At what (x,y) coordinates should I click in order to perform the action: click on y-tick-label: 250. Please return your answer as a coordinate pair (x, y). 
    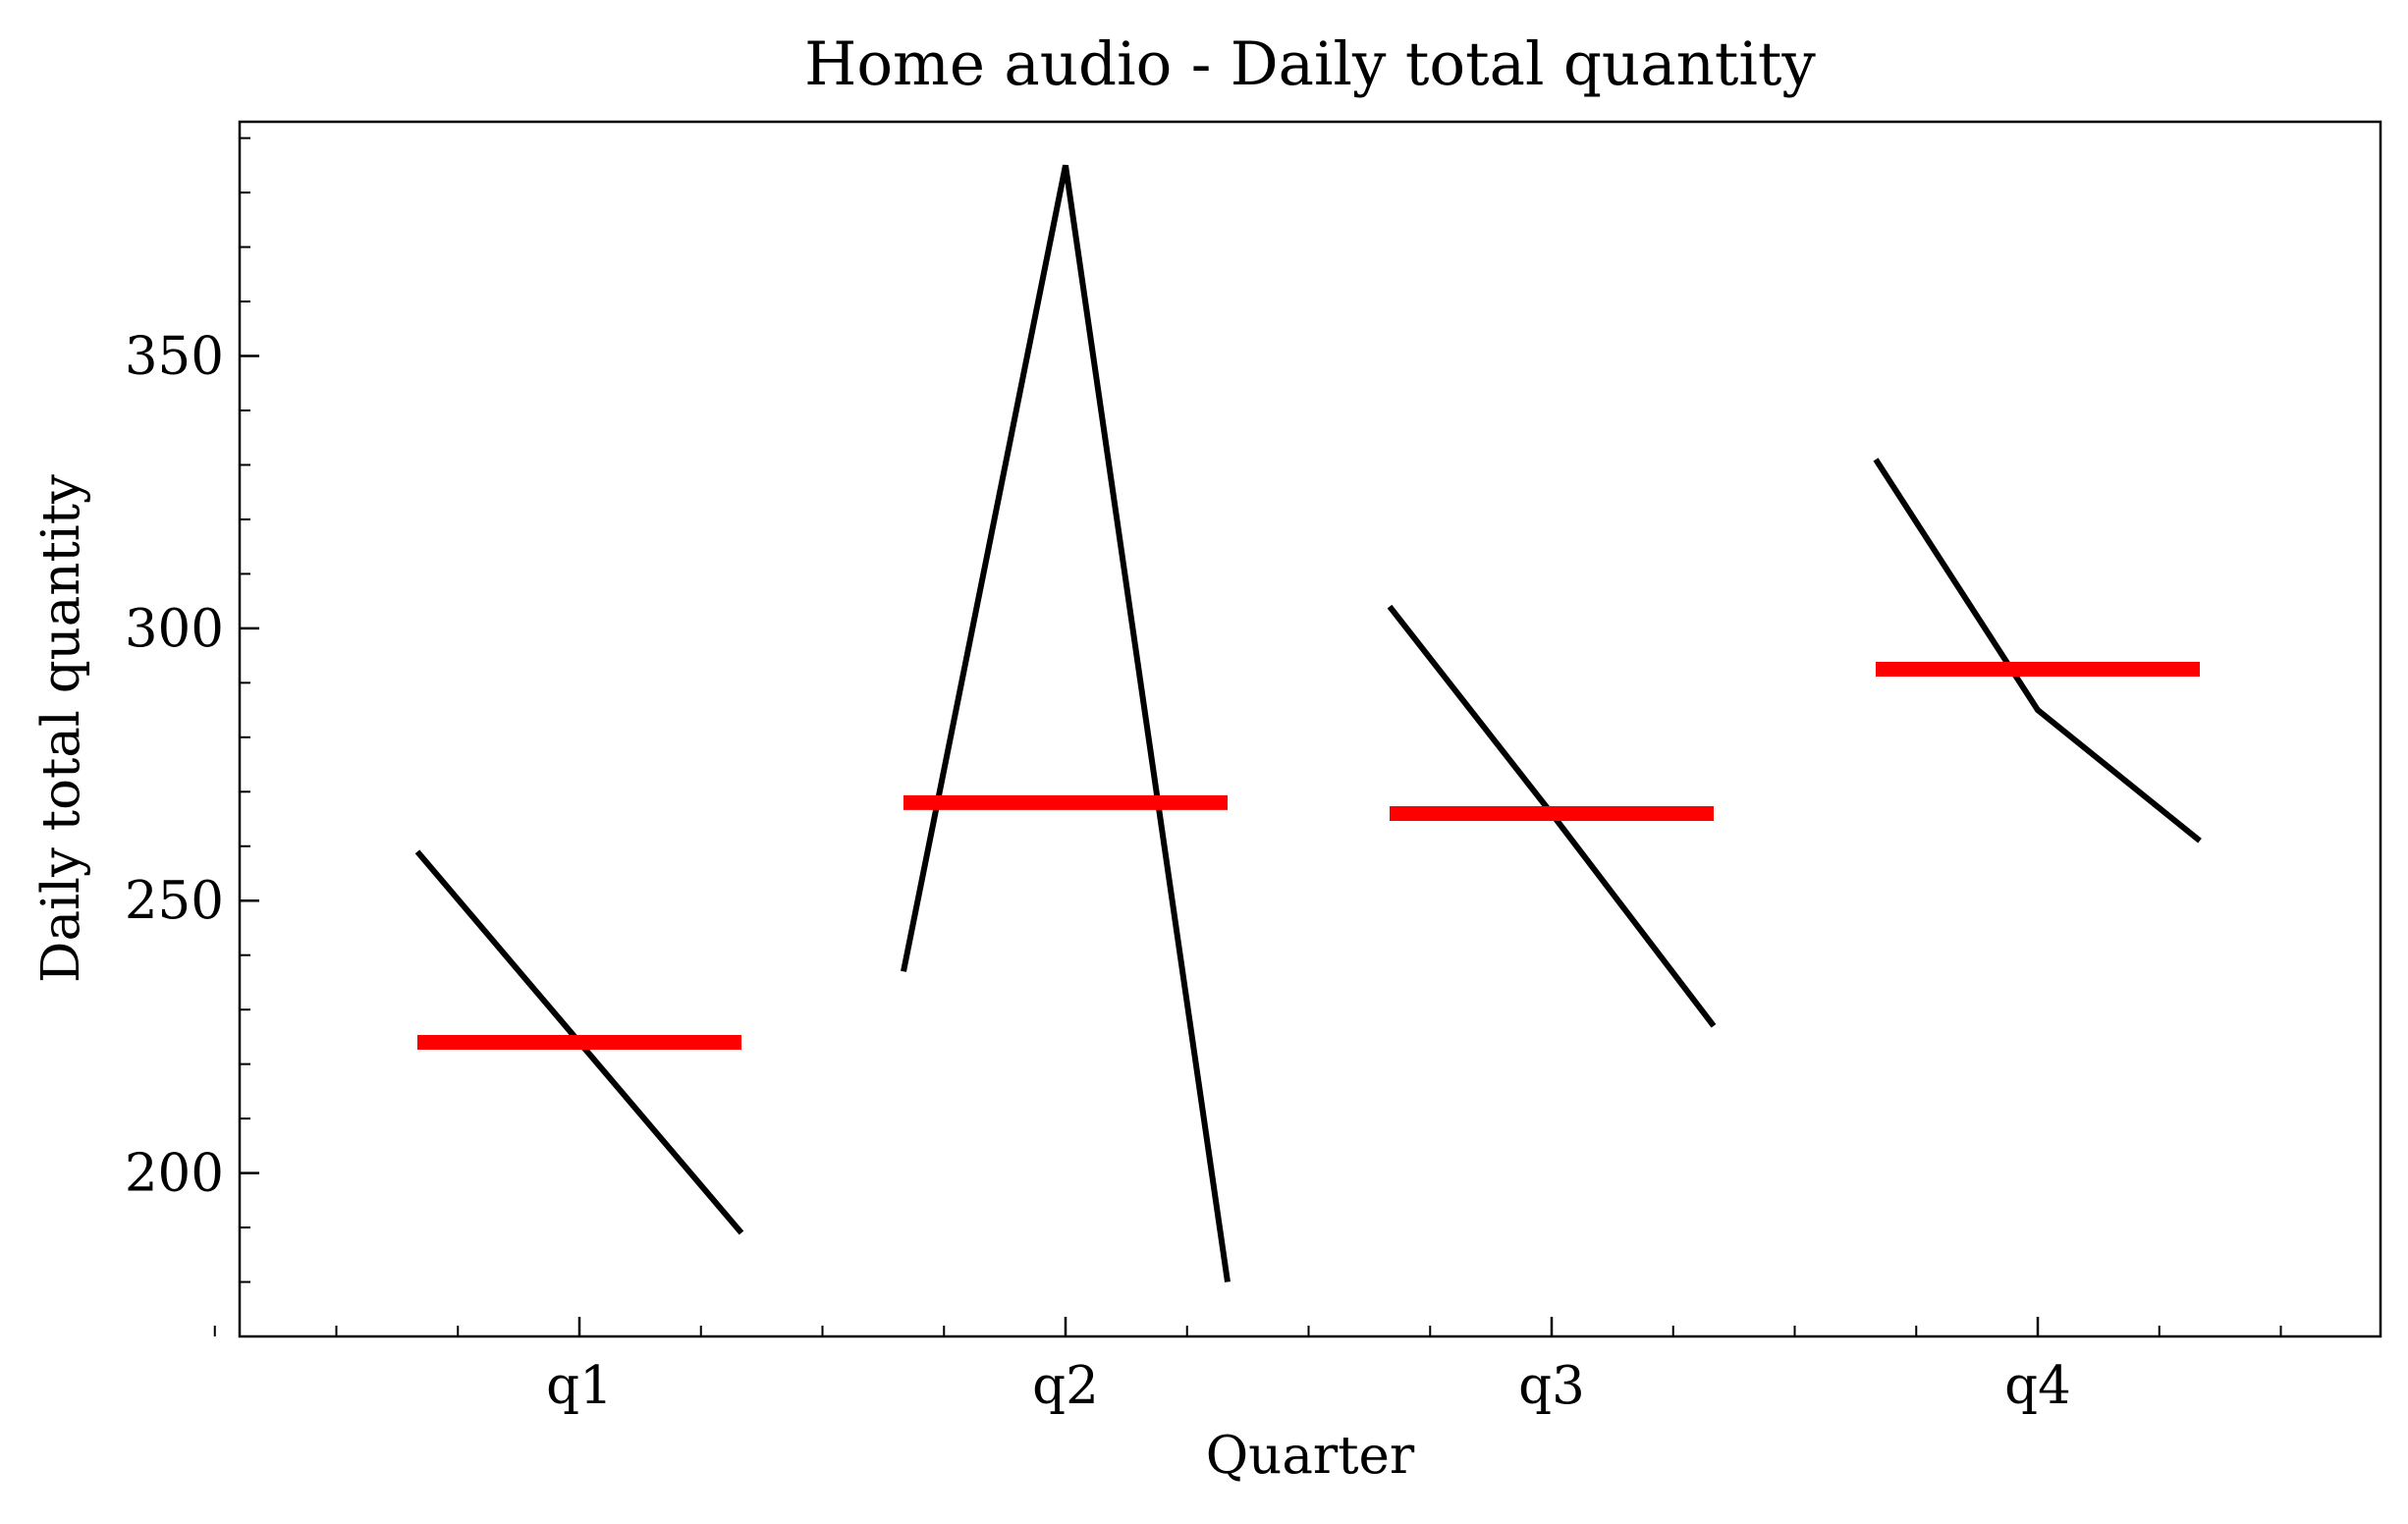
    Looking at the image, I should click on (175, 901).